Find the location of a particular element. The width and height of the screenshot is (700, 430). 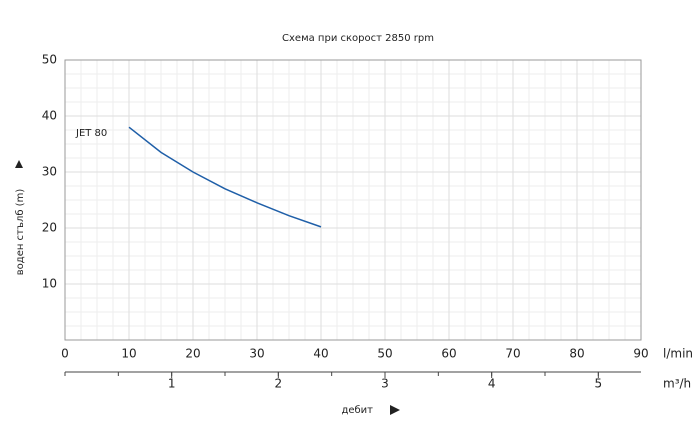

chart-title: Схема при скорост 2850 rpm is located at coordinates (358, 38).